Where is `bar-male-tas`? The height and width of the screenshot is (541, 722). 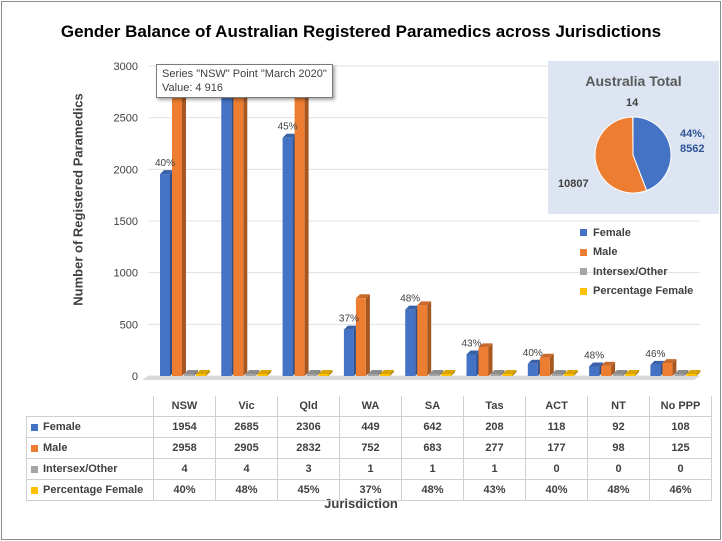 bar-male-tas is located at coordinates (483, 361).